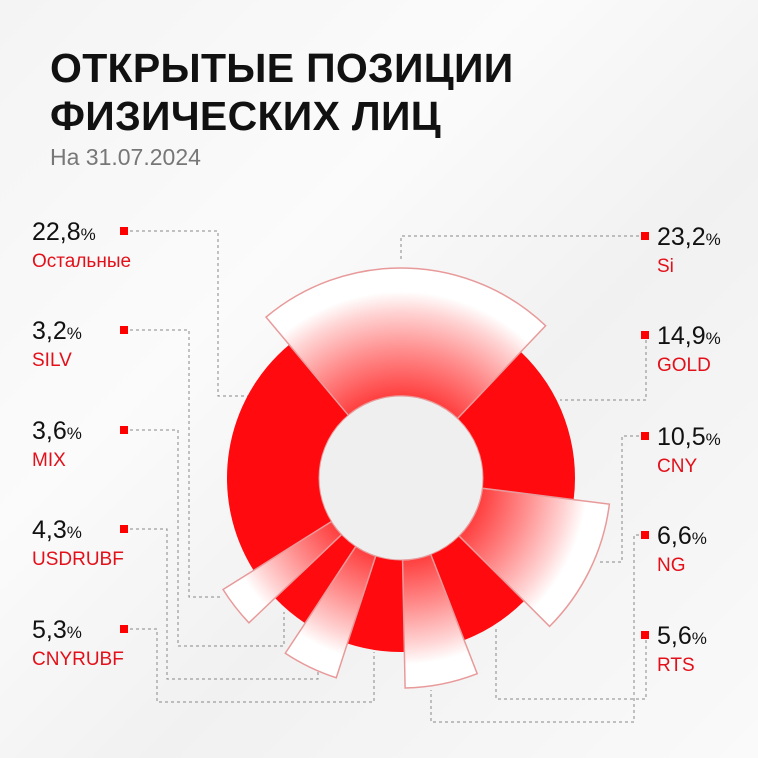 Image resolution: width=758 pixels, height=758 pixels. I want to click on value-text: 5,3%, so click(78, 631).